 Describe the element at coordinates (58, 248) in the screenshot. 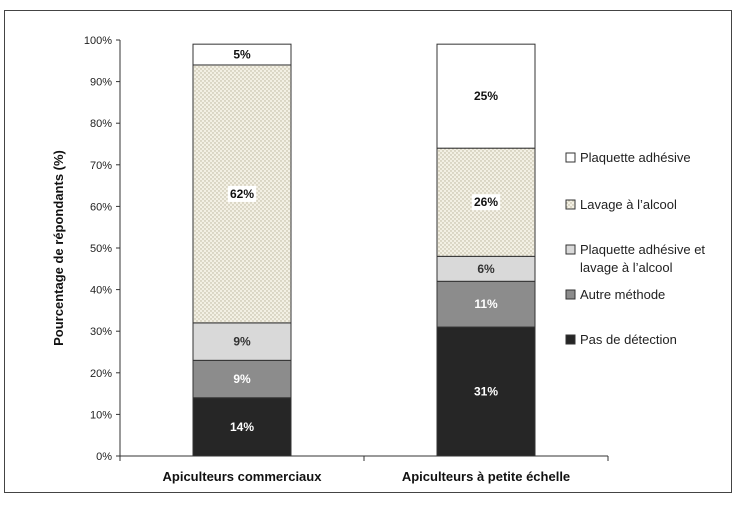

I see `y-axis-label: Pourcentage de répondants (%)` at that location.